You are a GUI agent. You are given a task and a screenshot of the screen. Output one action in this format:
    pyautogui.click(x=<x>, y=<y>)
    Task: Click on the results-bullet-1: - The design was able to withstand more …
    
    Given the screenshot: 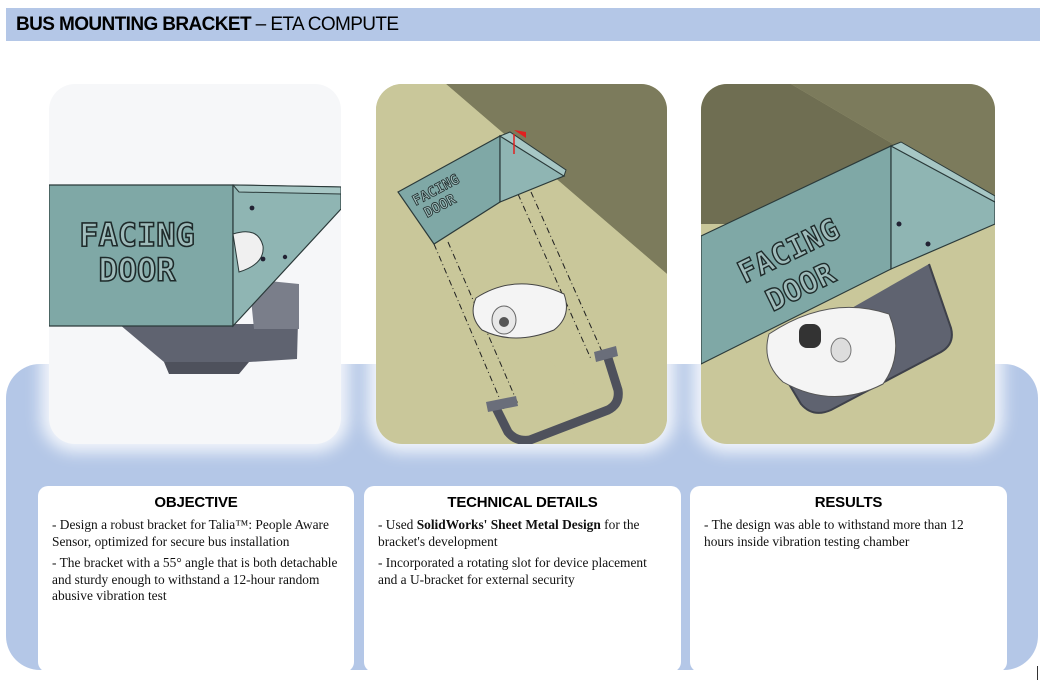 What is the action you would take?
    pyautogui.click(x=834, y=533)
    